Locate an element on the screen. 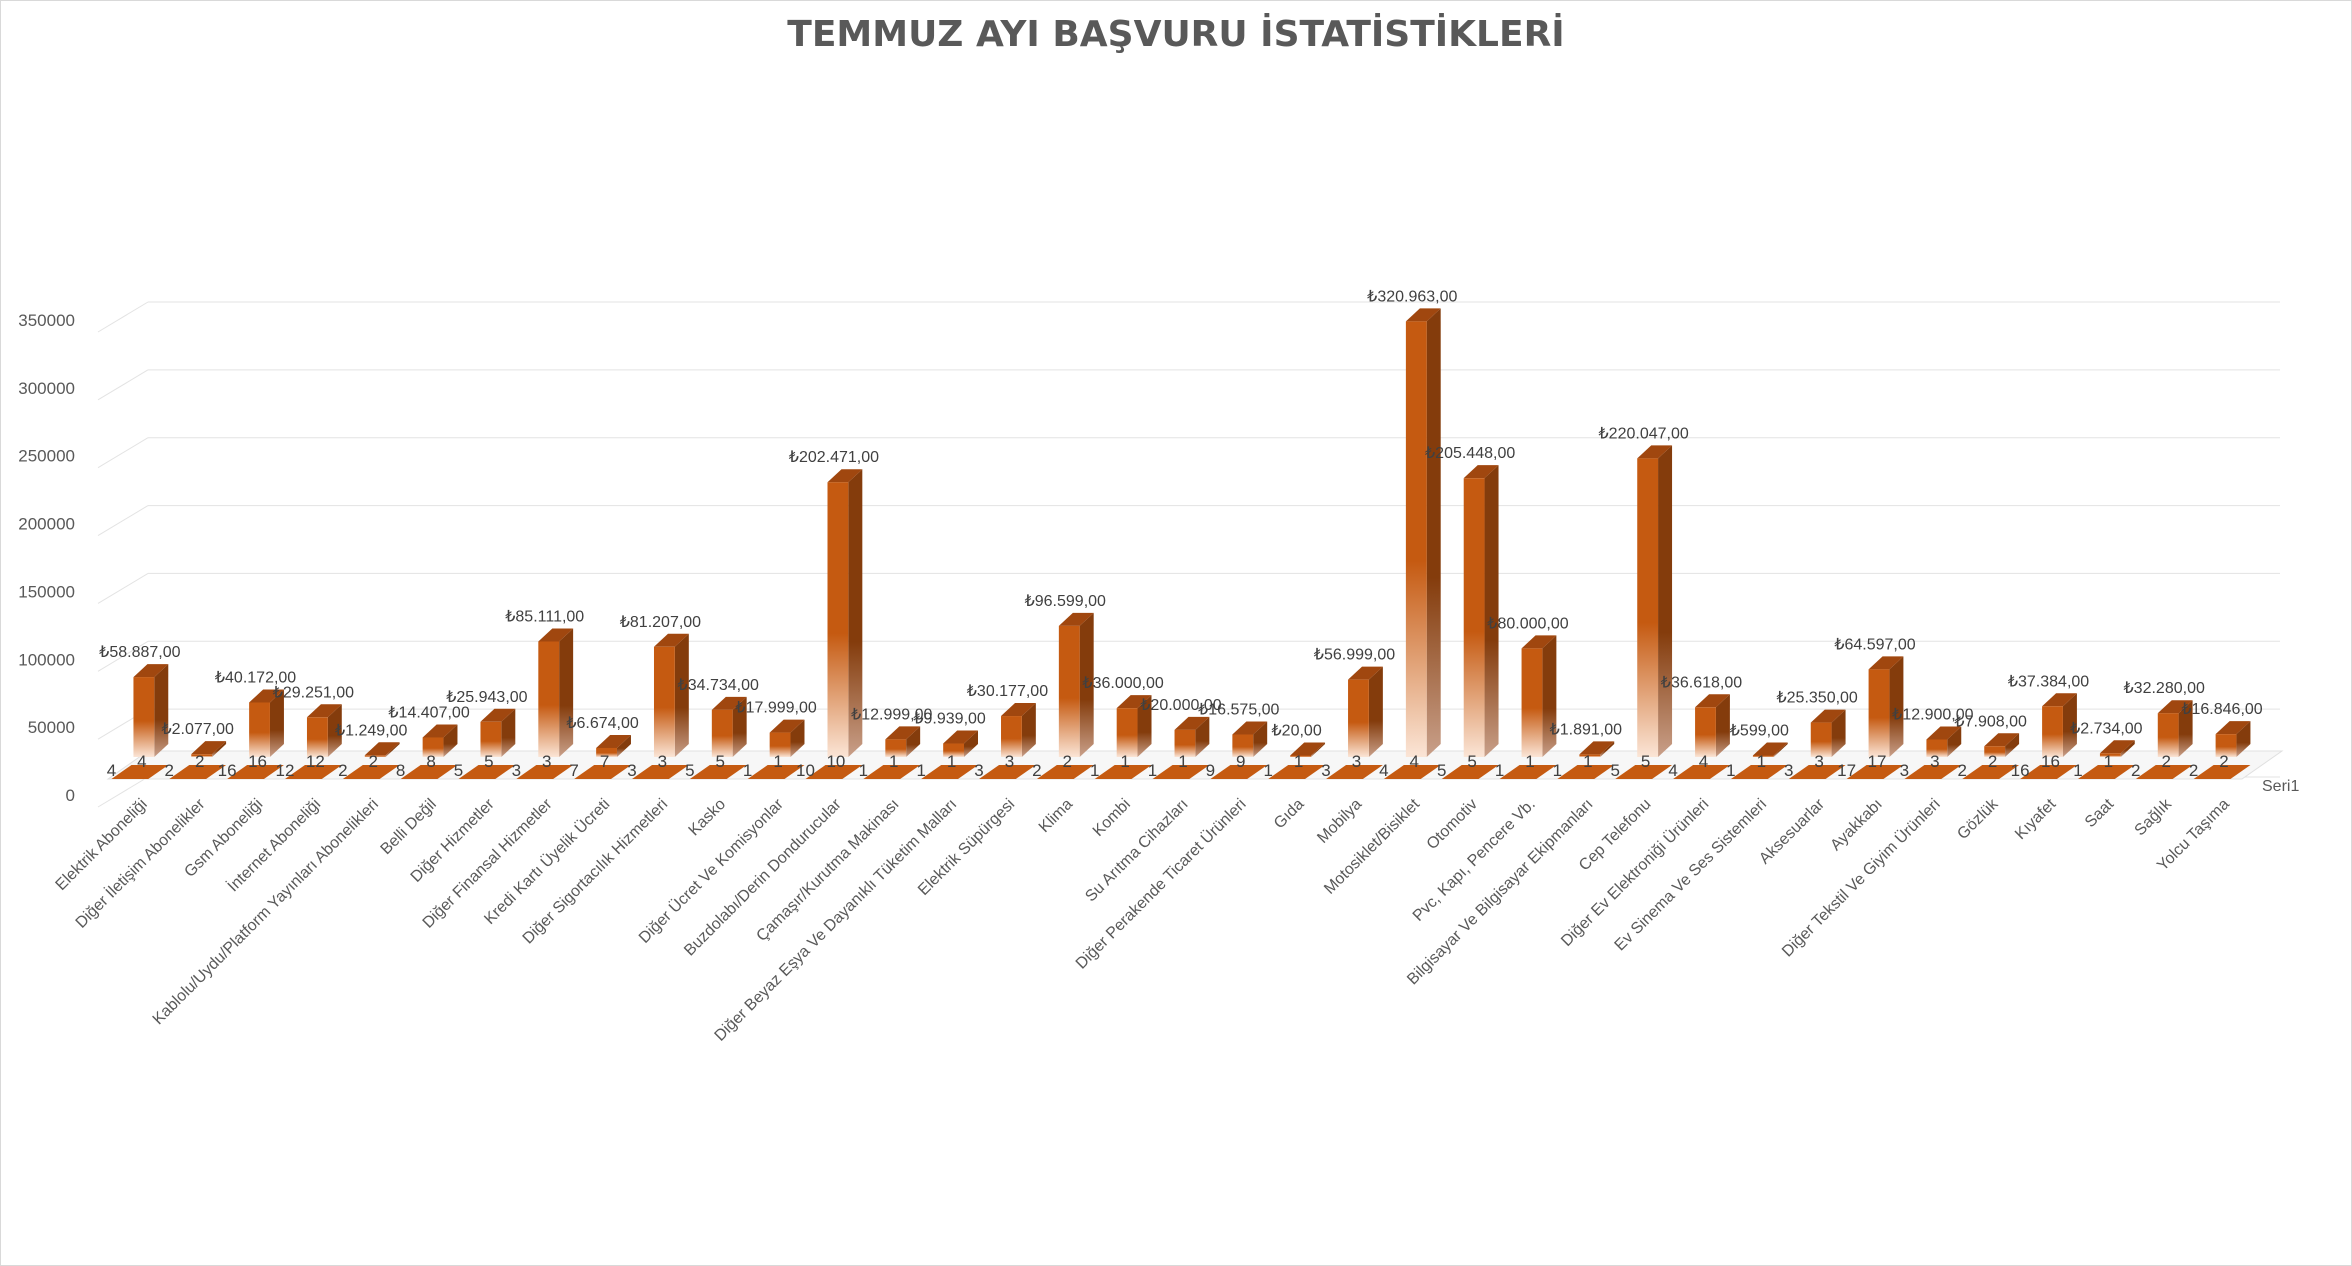 The image size is (2352, 1266). value-label: ₺1.891,00 is located at coordinates (1586, 729).